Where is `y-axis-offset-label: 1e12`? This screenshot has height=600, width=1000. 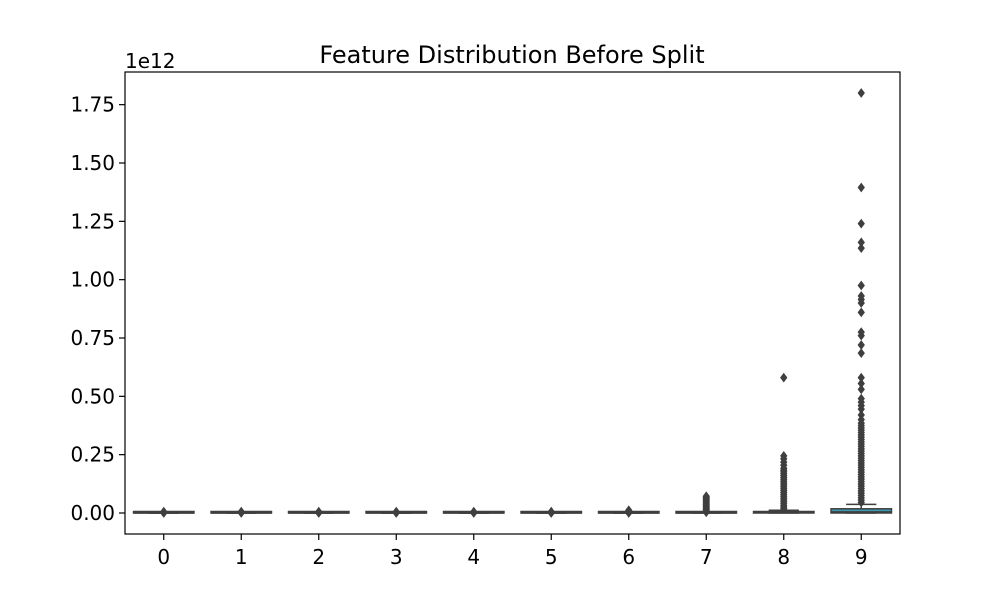
y-axis-offset-label: 1e12 is located at coordinates (150, 61).